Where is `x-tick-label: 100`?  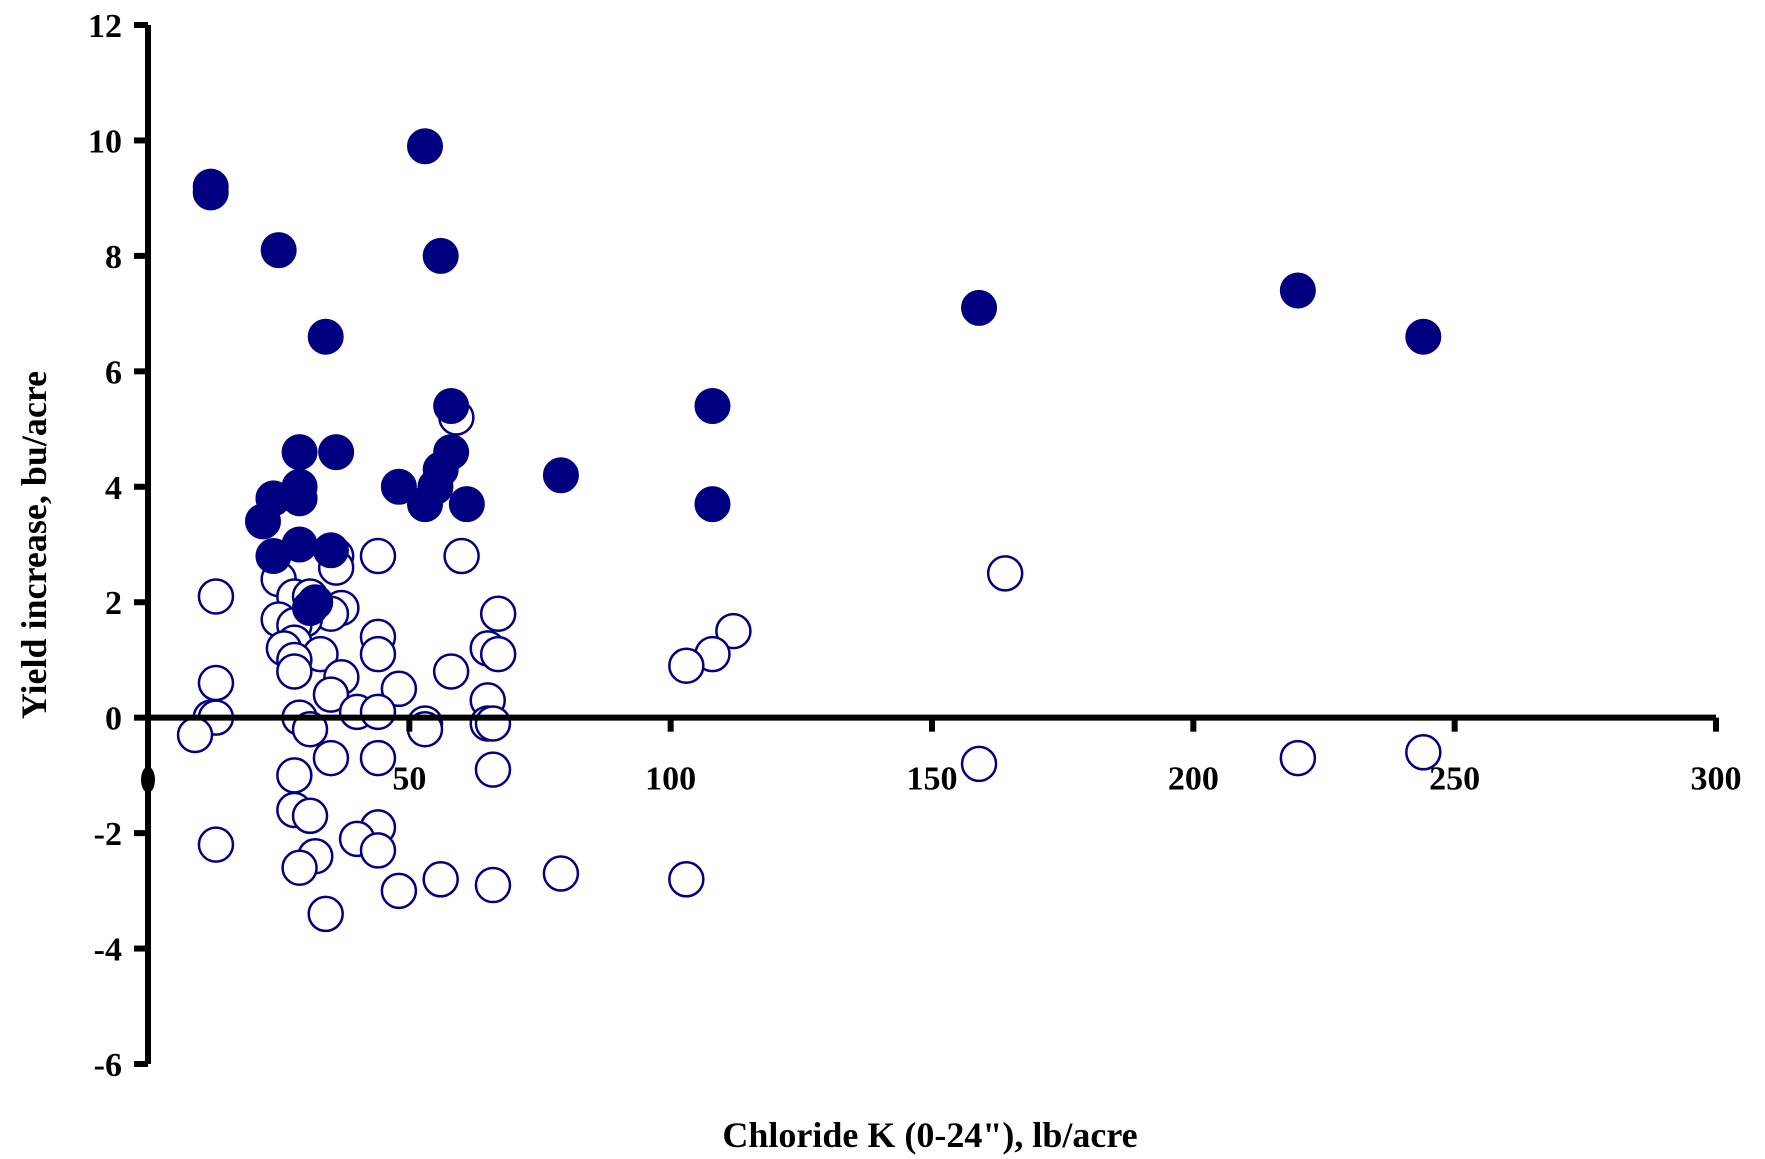
x-tick-label: 100 is located at coordinates (670, 779).